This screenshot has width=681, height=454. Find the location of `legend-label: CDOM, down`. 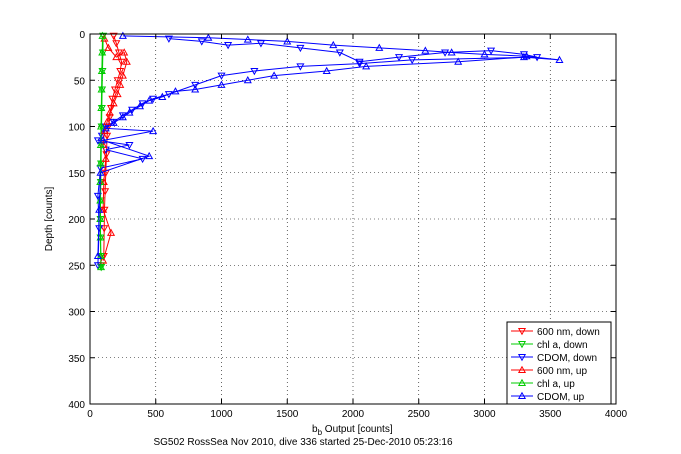

legend-label: CDOM, down is located at coordinates (567, 358).